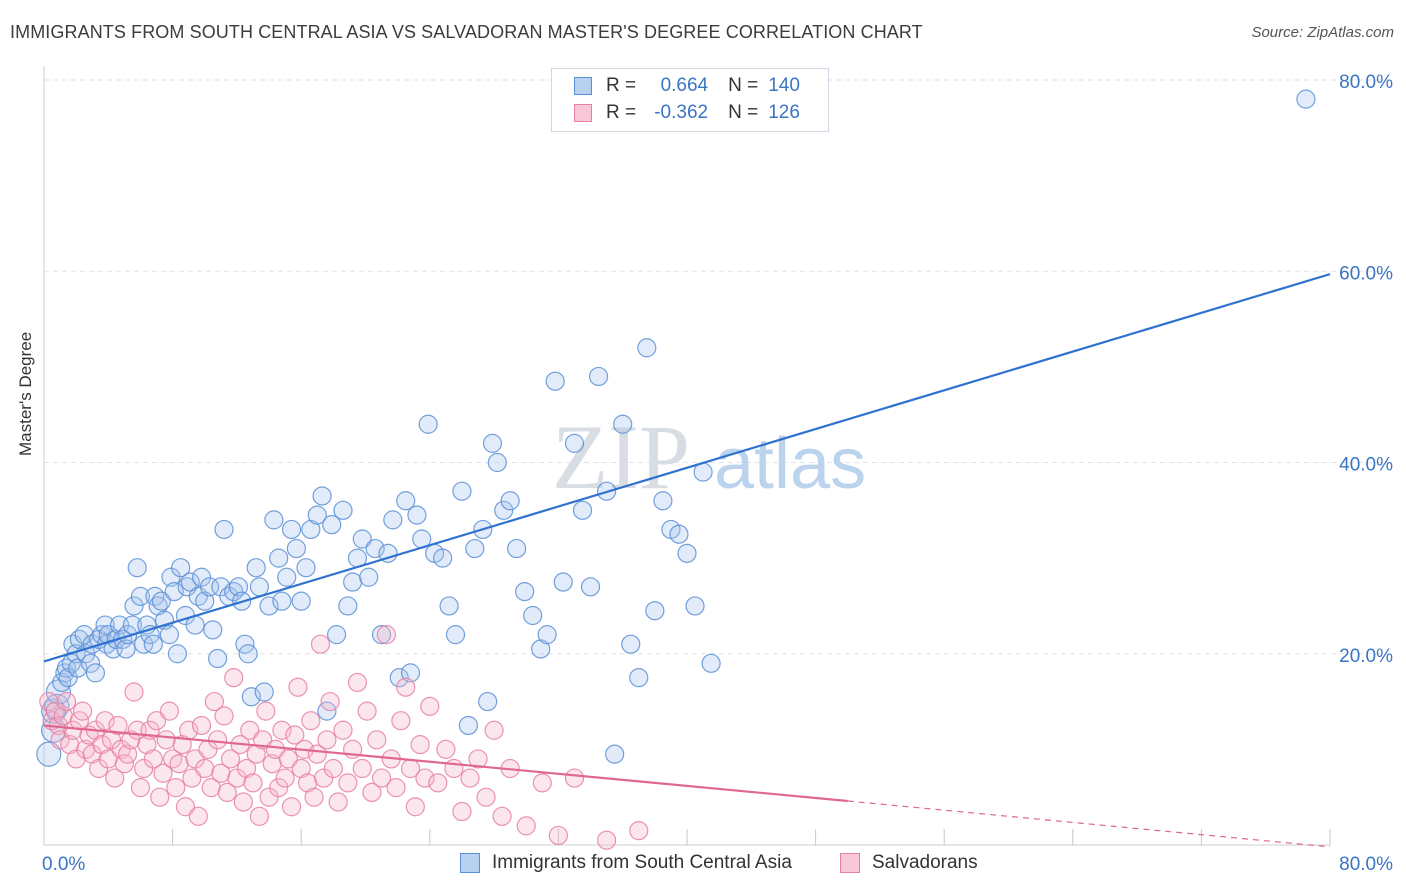 This screenshot has width=1406, height=892. Describe the element at coordinates (25, 393) in the screenshot. I see `y-axis-label: Master's Degree` at that location.